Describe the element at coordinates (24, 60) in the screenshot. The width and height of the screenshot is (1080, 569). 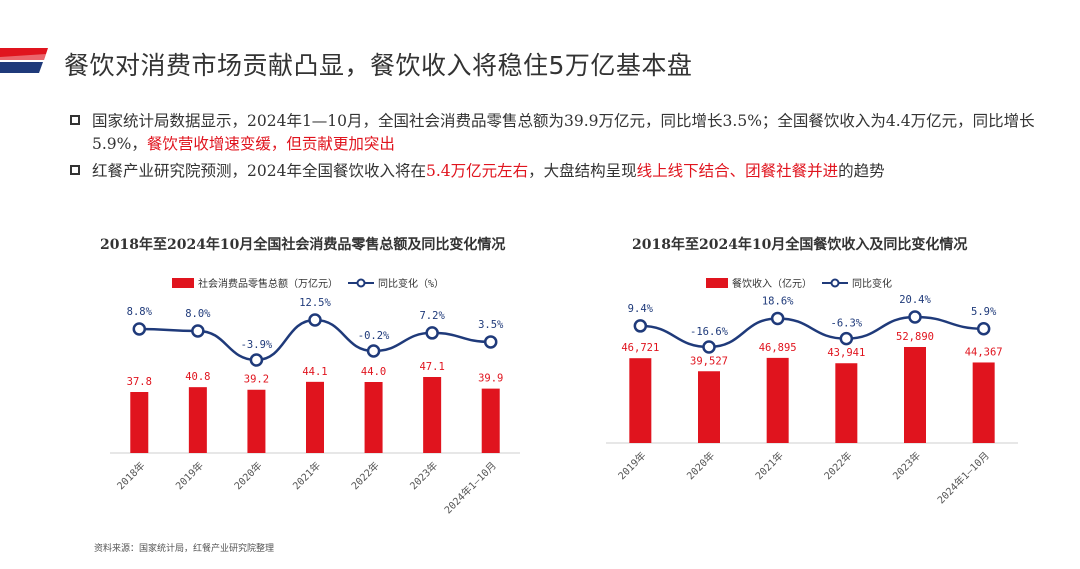
I see `title-band-logo` at that location.